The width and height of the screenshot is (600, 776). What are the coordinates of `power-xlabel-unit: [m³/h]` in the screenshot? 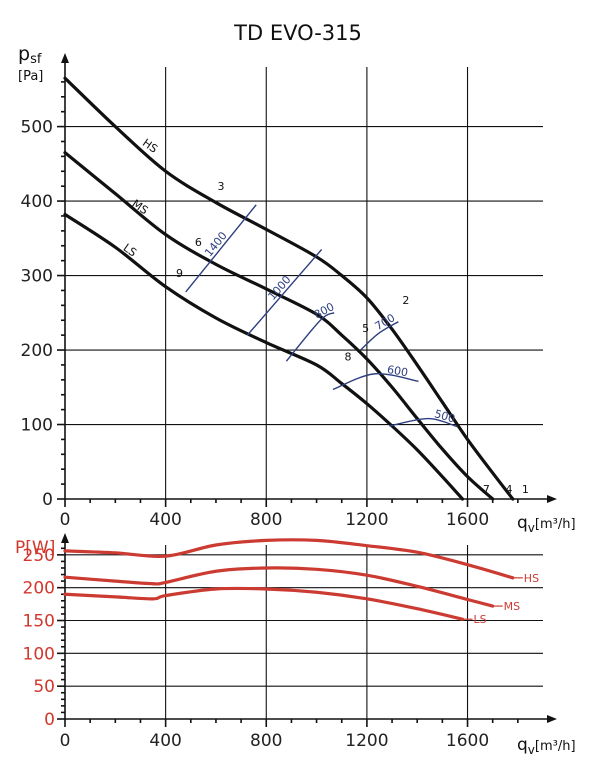 It's located at (555, 746).